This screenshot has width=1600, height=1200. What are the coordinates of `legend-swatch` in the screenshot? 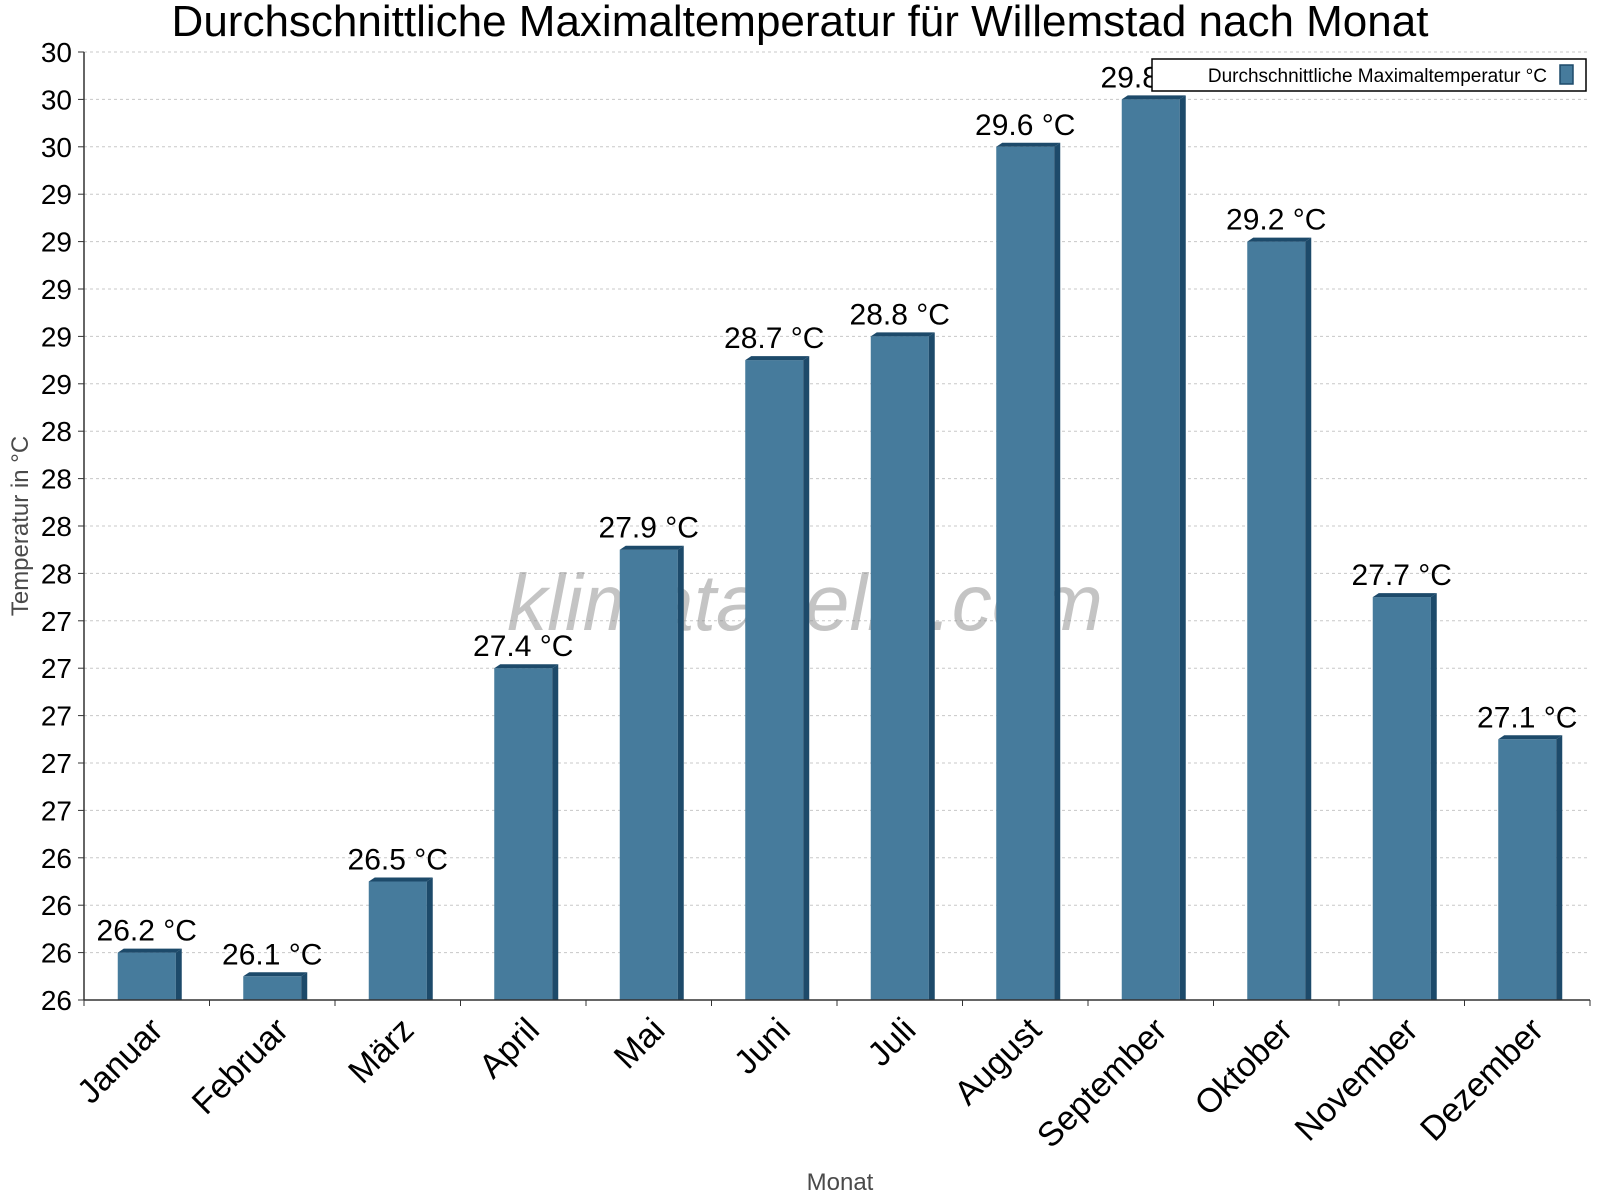 It's located at (1566, 74).